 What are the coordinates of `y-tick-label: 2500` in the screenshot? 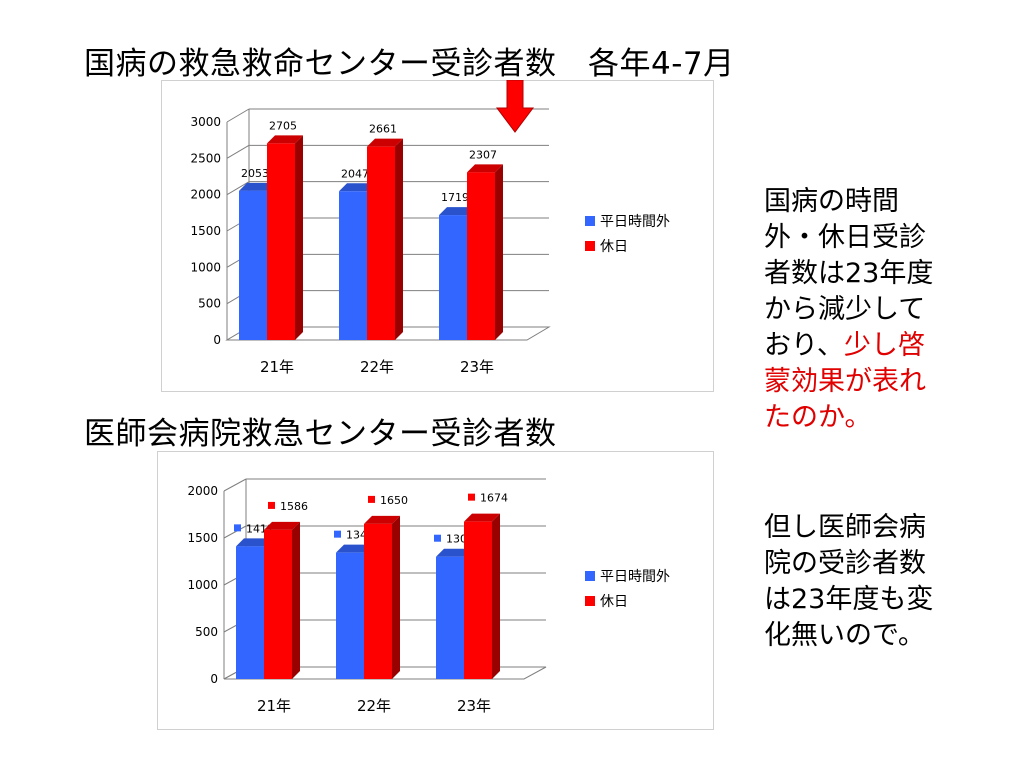 It's located at (205, 158).